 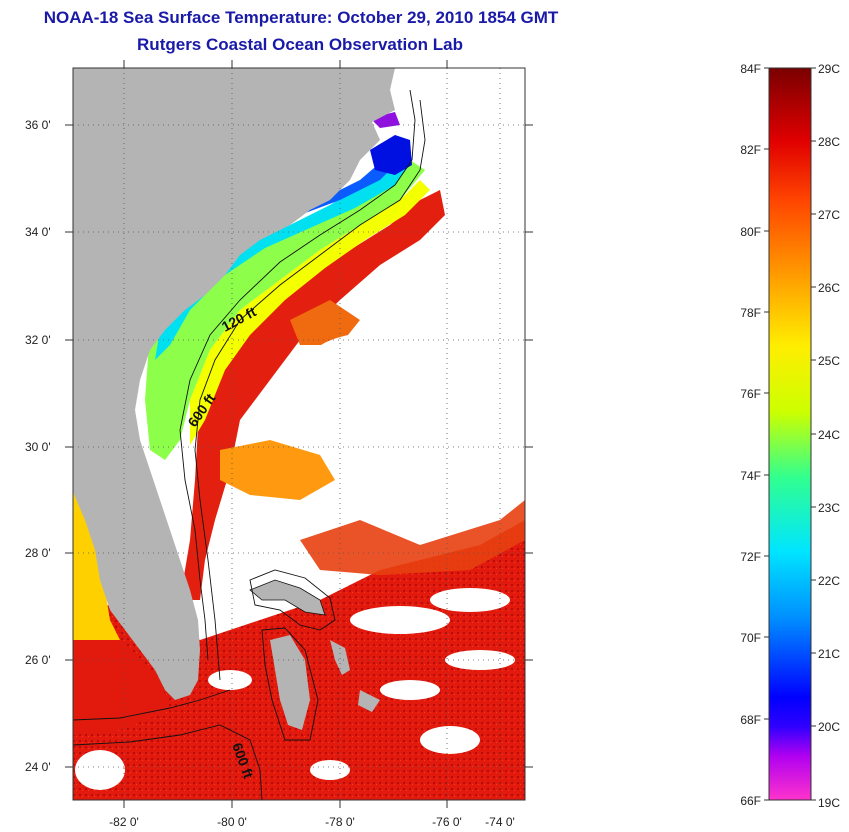 What do you see at coordinates (385, 120) in the screenshot?
I see `chesapeake-purple` at bounding box center [385, 120].